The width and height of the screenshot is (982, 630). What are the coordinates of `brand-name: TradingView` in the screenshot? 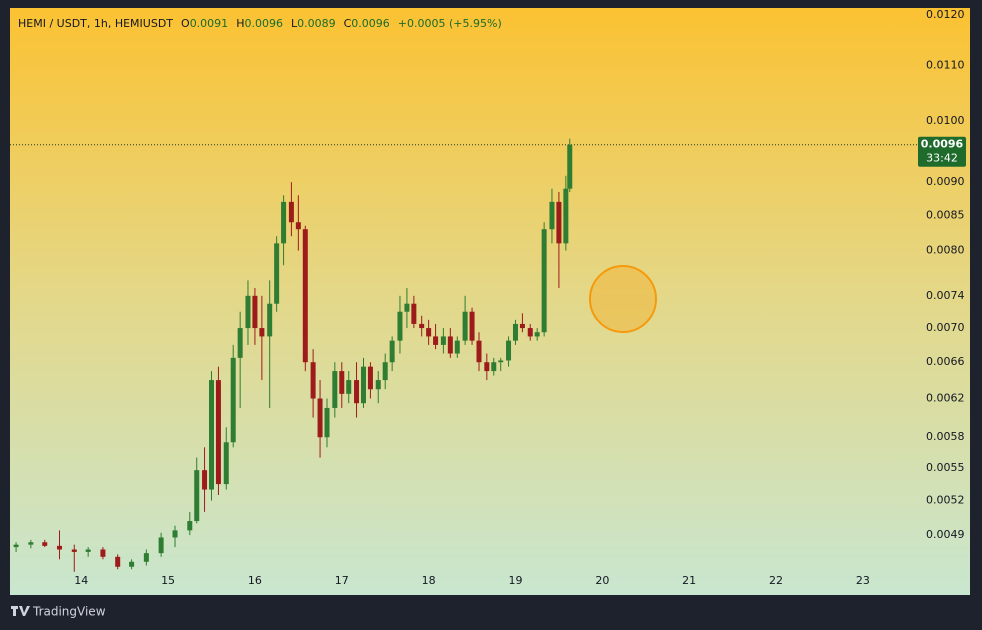 It's located at (69, 612).